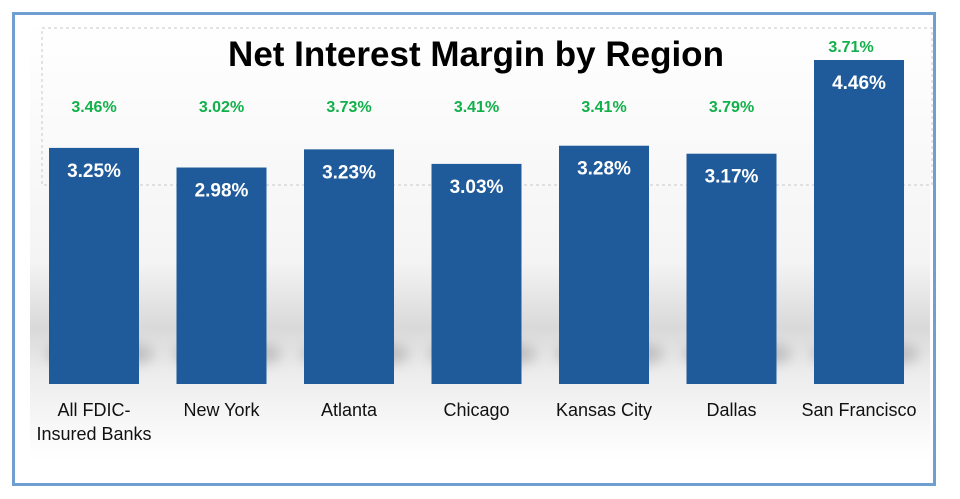 This screenshot has height=499, width=960. Describe the element at coordinates (731, 410) in the screenshot. I see `category-tick-label: Dallas` at that location.